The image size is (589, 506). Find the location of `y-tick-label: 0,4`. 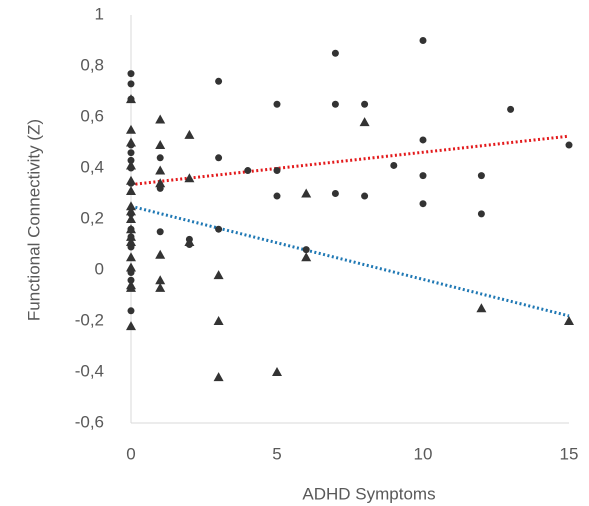

y-tick-label: 0,4 is located at coordinates (92, 166).